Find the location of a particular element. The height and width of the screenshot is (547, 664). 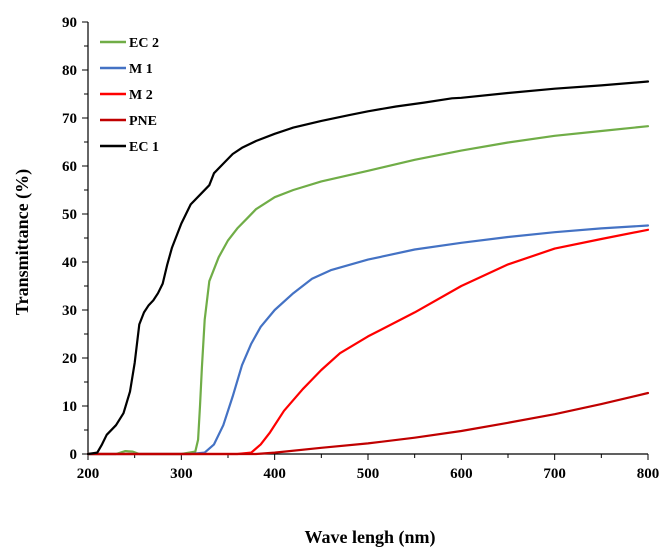

legend: EC 2 M 1 M 2 PNE EC 1 is located at coordinates (129, 95).